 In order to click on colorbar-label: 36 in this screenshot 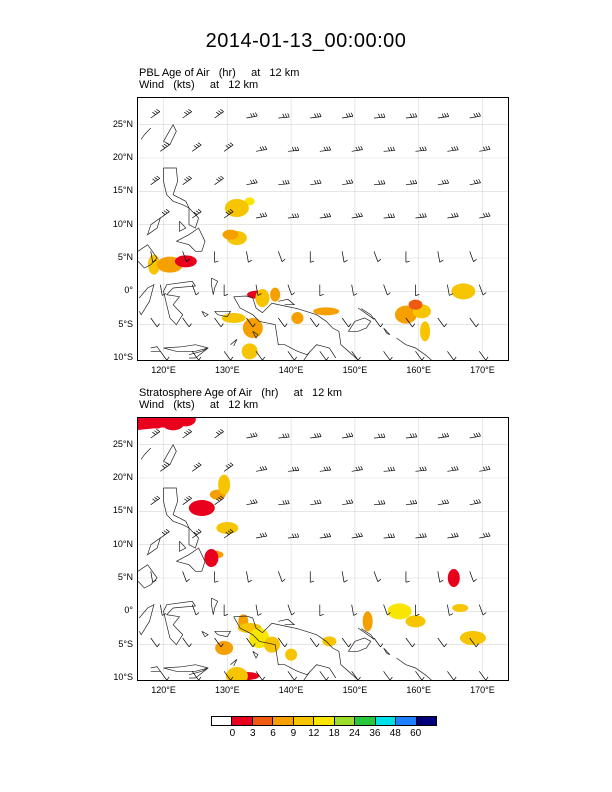, I will do `click(375, 733)`.